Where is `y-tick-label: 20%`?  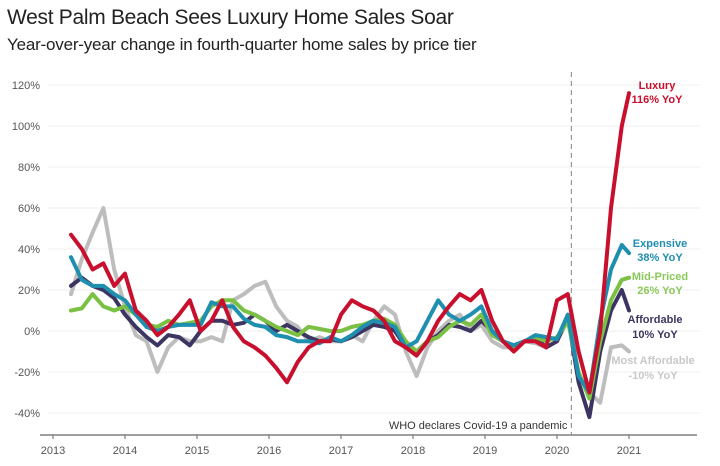 y-tick-label: 20% is located at coordinates (29, 291).